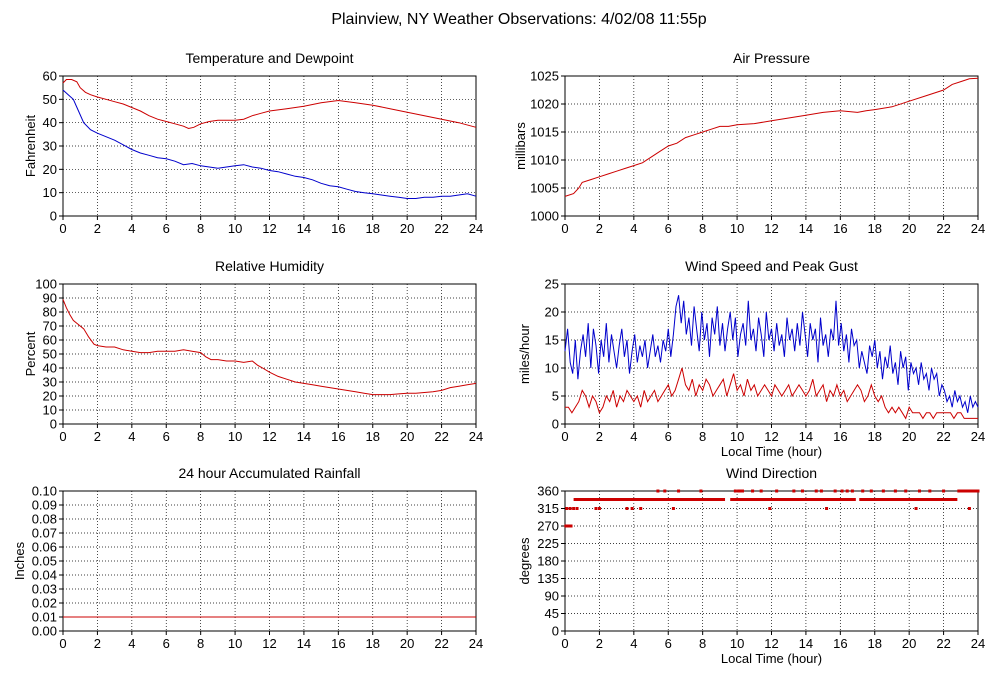 This screenshot has height=680, width=1000. Describe the element at coordinates (771, 266) in the screenshot. I see `chart-title: Wind Speed and Peak Gust` at that location.